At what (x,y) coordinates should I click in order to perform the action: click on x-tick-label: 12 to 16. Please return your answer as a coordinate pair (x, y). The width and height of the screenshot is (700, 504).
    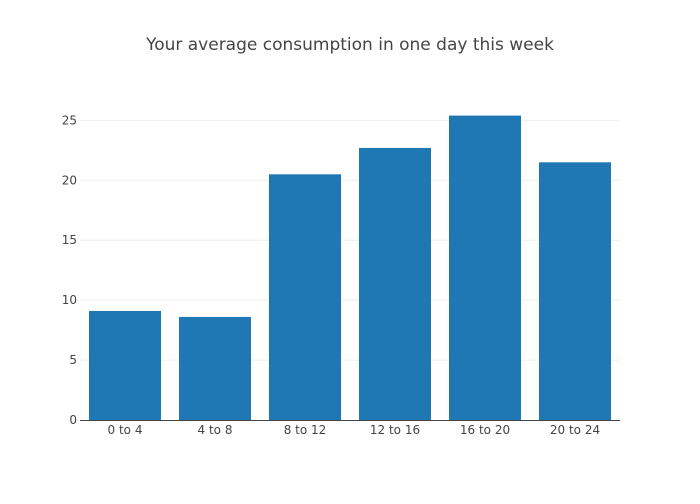
    Looking at the image, I should click on (395, 430).